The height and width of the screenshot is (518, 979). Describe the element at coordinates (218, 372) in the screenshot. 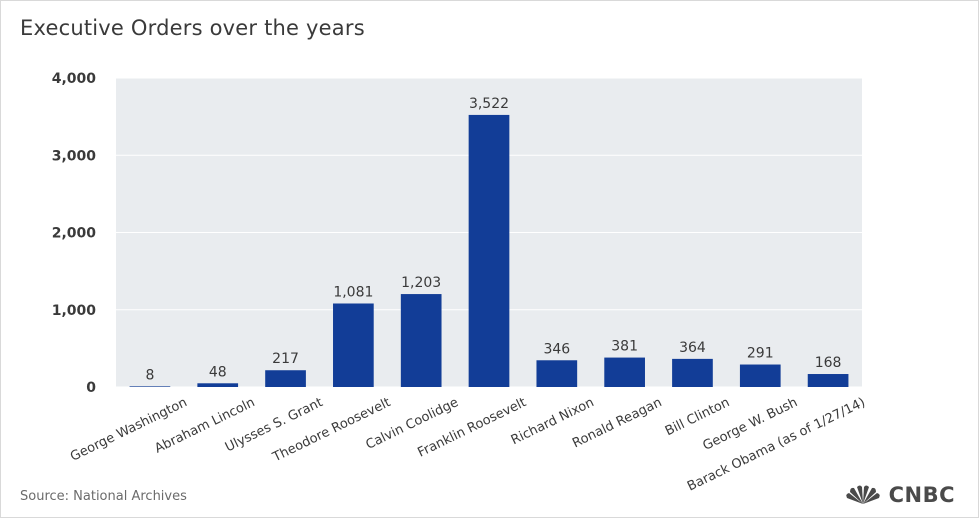

I see `data-label: 48` at that location.